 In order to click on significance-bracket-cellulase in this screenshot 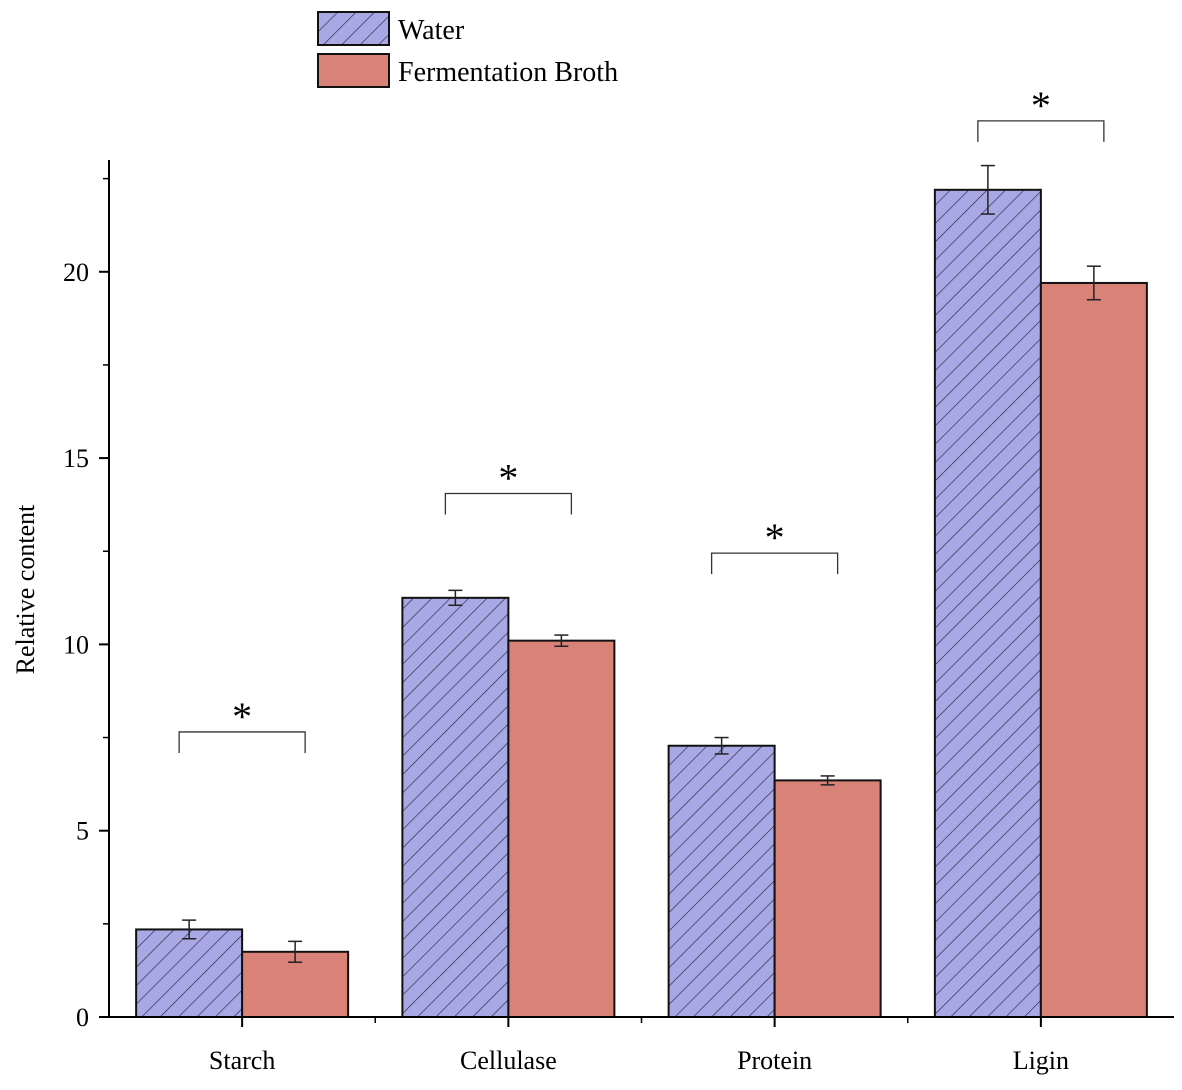, I will do `click(508, 503)`.